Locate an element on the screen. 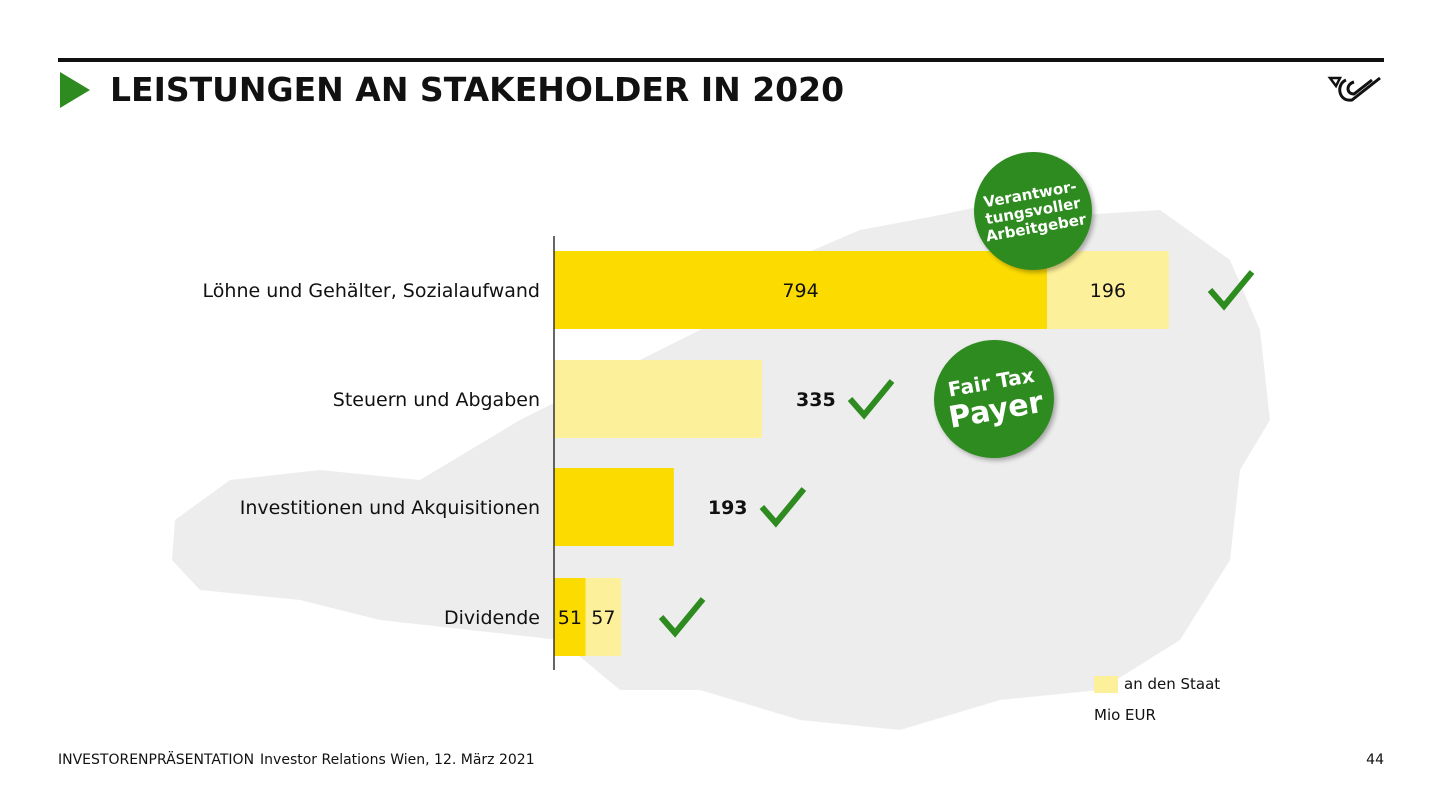  legend-label: an den Staat is located at coordinates (1172, 684).